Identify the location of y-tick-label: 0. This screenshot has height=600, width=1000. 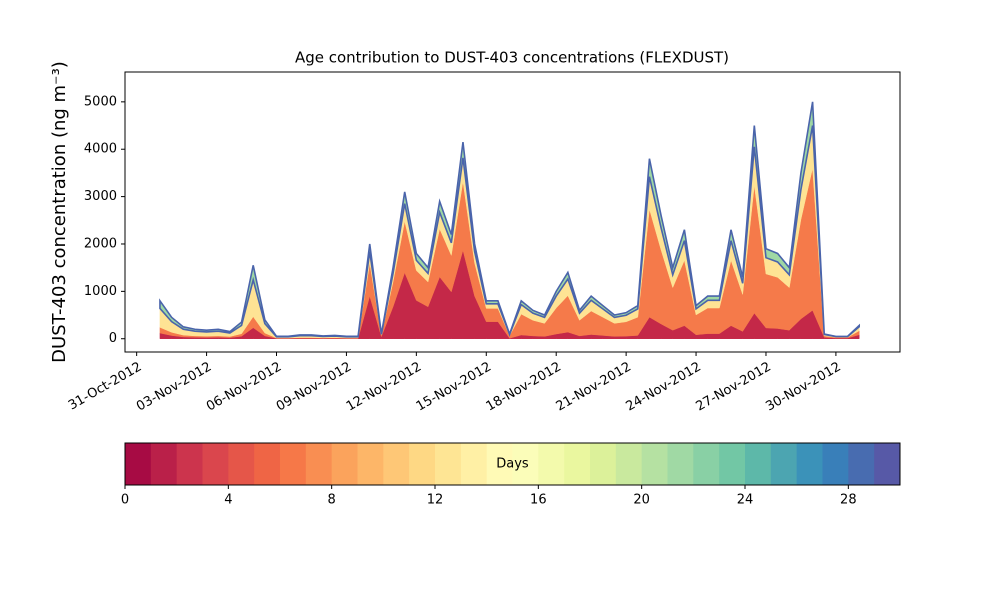
(113, 338).